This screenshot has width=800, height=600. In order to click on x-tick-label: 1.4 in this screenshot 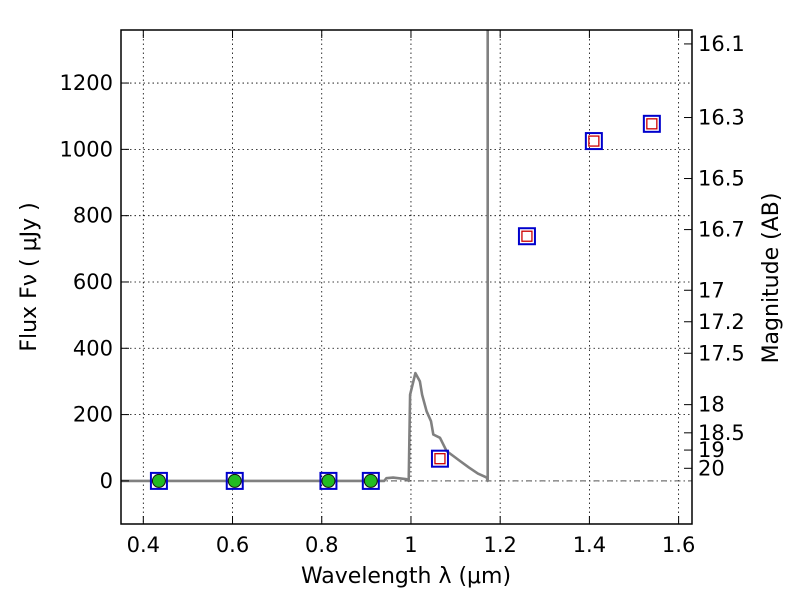, I will do `click(589, 545)`.